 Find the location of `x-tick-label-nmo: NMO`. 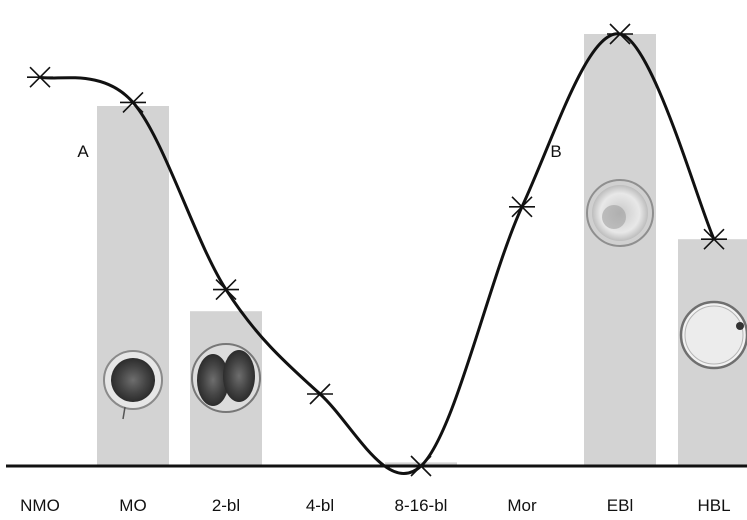

x-tick-label-nmo: NMO is located at coordinates (40, 505).